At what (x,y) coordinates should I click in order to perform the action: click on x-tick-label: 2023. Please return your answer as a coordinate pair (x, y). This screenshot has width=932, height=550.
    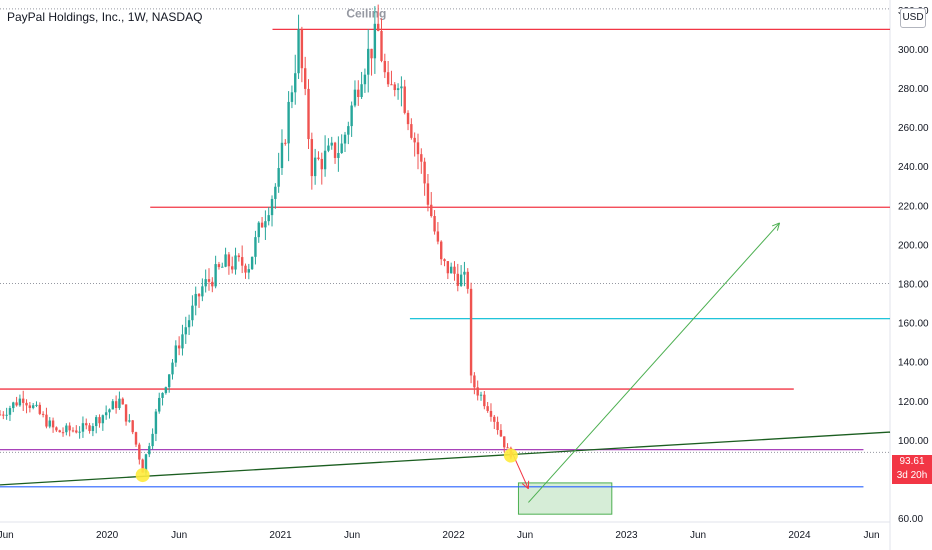
    Looking at the image, I should click on (626, 535).